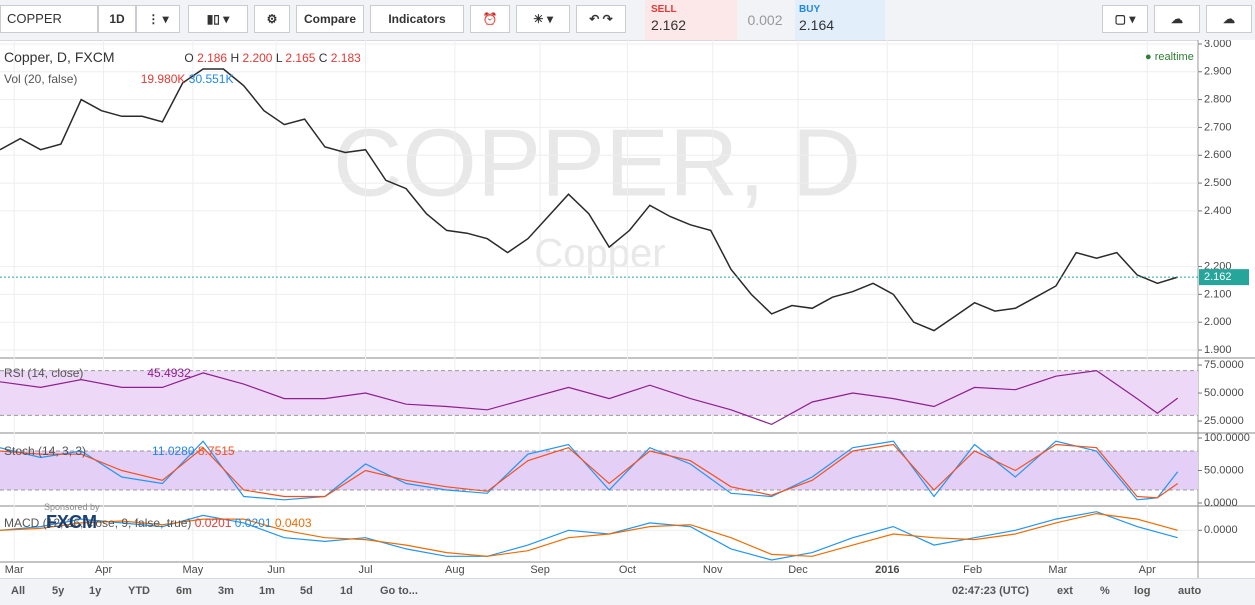  What do you see at coordinates (49, 19) in the screenshot?
I see `symbol-input: COPPER` at bounding box center [49, 19].